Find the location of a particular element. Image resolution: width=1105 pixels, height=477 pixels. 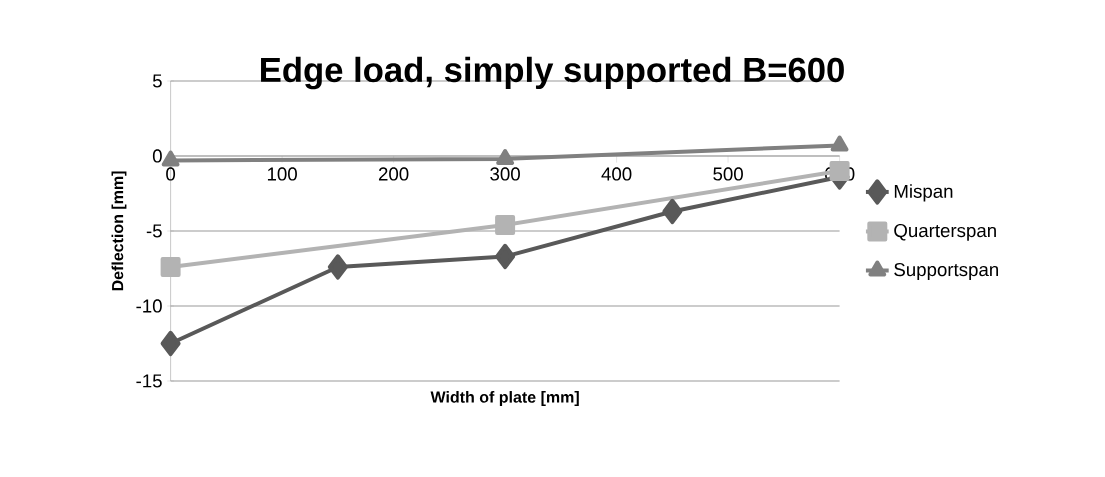

legend-label: Supportspan is located at coordinates (946, 271).